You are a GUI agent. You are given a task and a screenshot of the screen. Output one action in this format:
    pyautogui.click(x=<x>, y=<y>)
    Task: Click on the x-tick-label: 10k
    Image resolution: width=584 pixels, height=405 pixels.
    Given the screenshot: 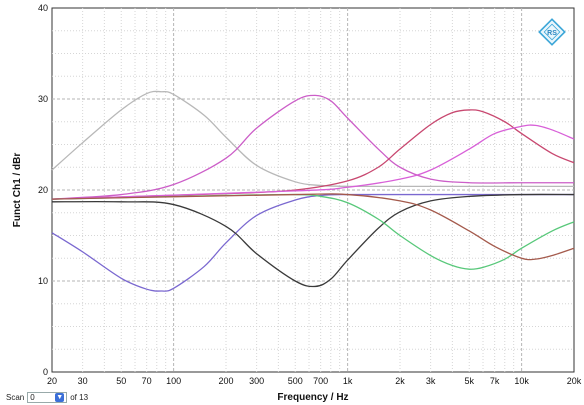 What is the action you would take?
    pyautogui.click(x=521, y=381)
    